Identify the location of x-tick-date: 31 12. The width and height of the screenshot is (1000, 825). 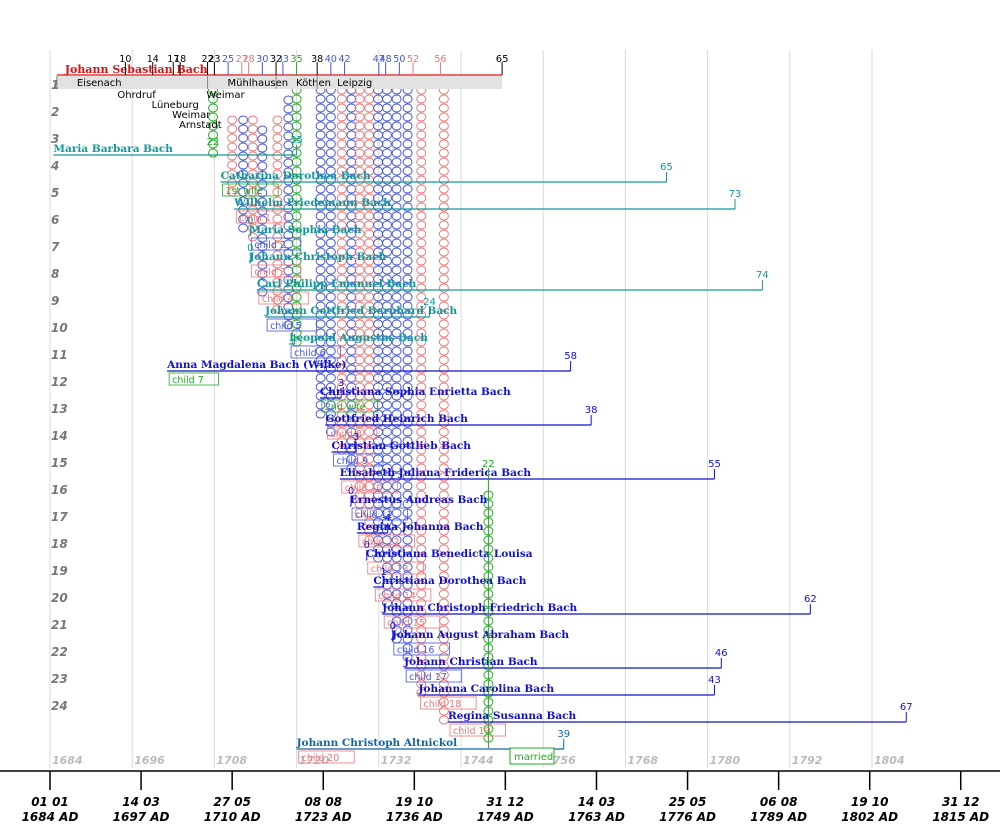
(961, 802).